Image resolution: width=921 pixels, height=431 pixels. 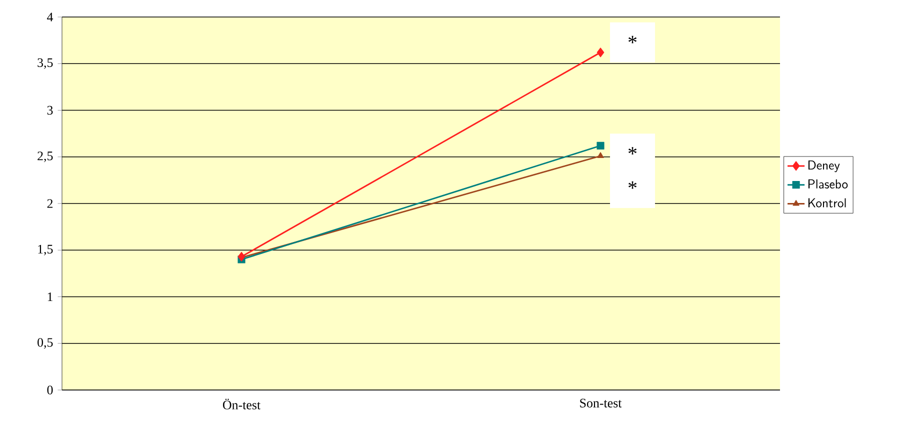 What do you see at coordinates (601, 403) in the screenshot?
I see `x-tick-label: Son-test` at bounding box center [601, 403].